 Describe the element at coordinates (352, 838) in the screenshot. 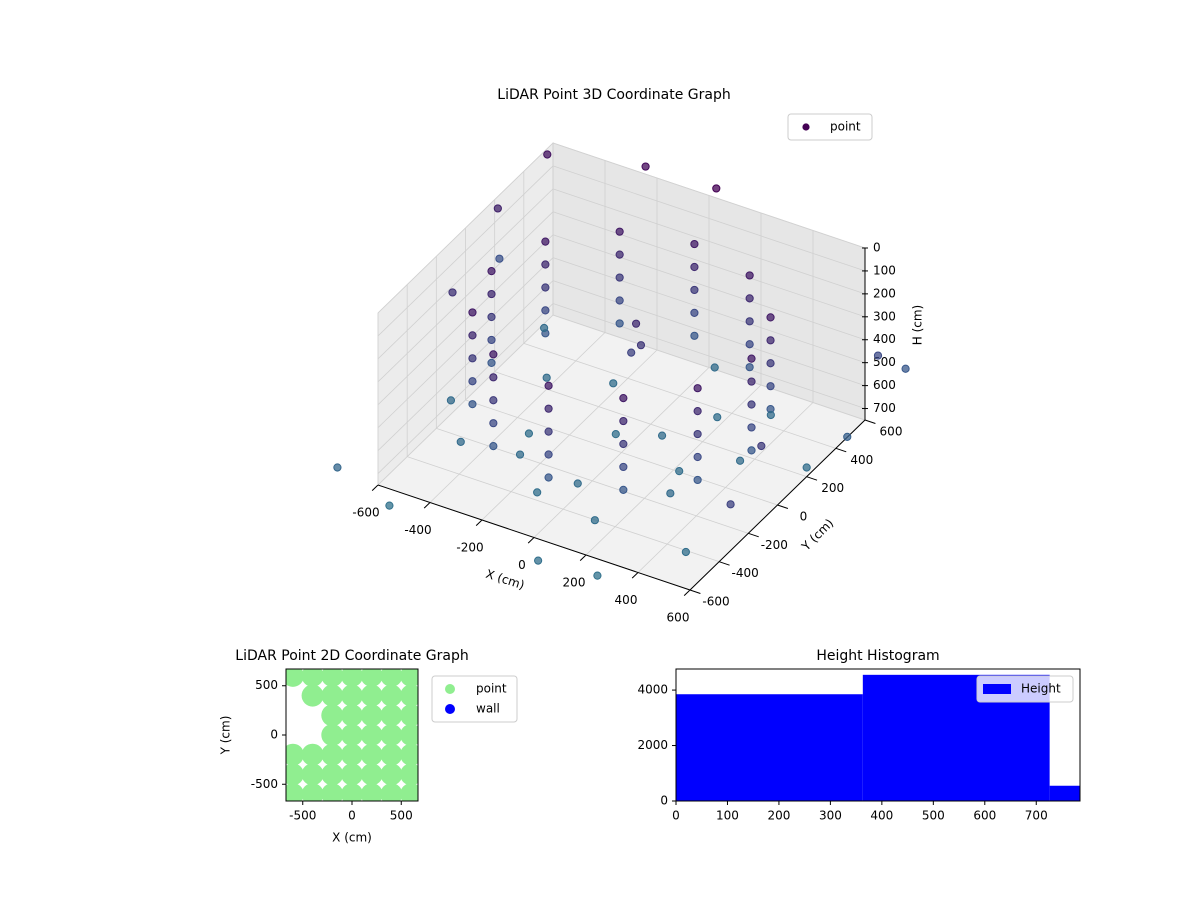

I see `x-axis-label: X (cm)` at that location.